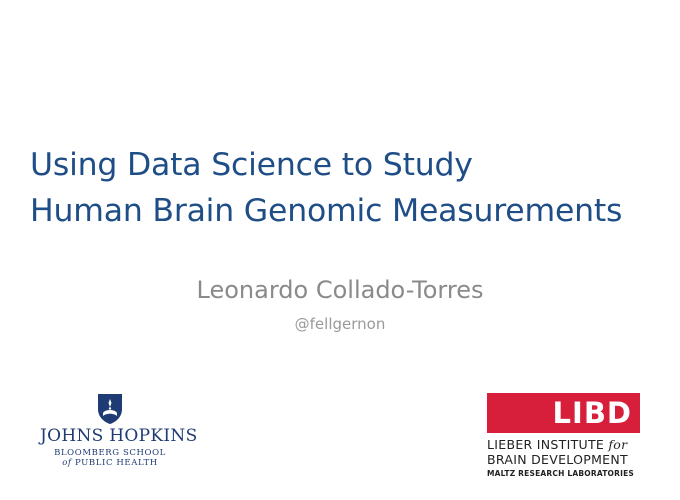 The image size is (680, 500). Describe the element at coordinates (251, 165) in the screenshot. I see `slide-title-line-1: Using Data Science to Study` at that location.